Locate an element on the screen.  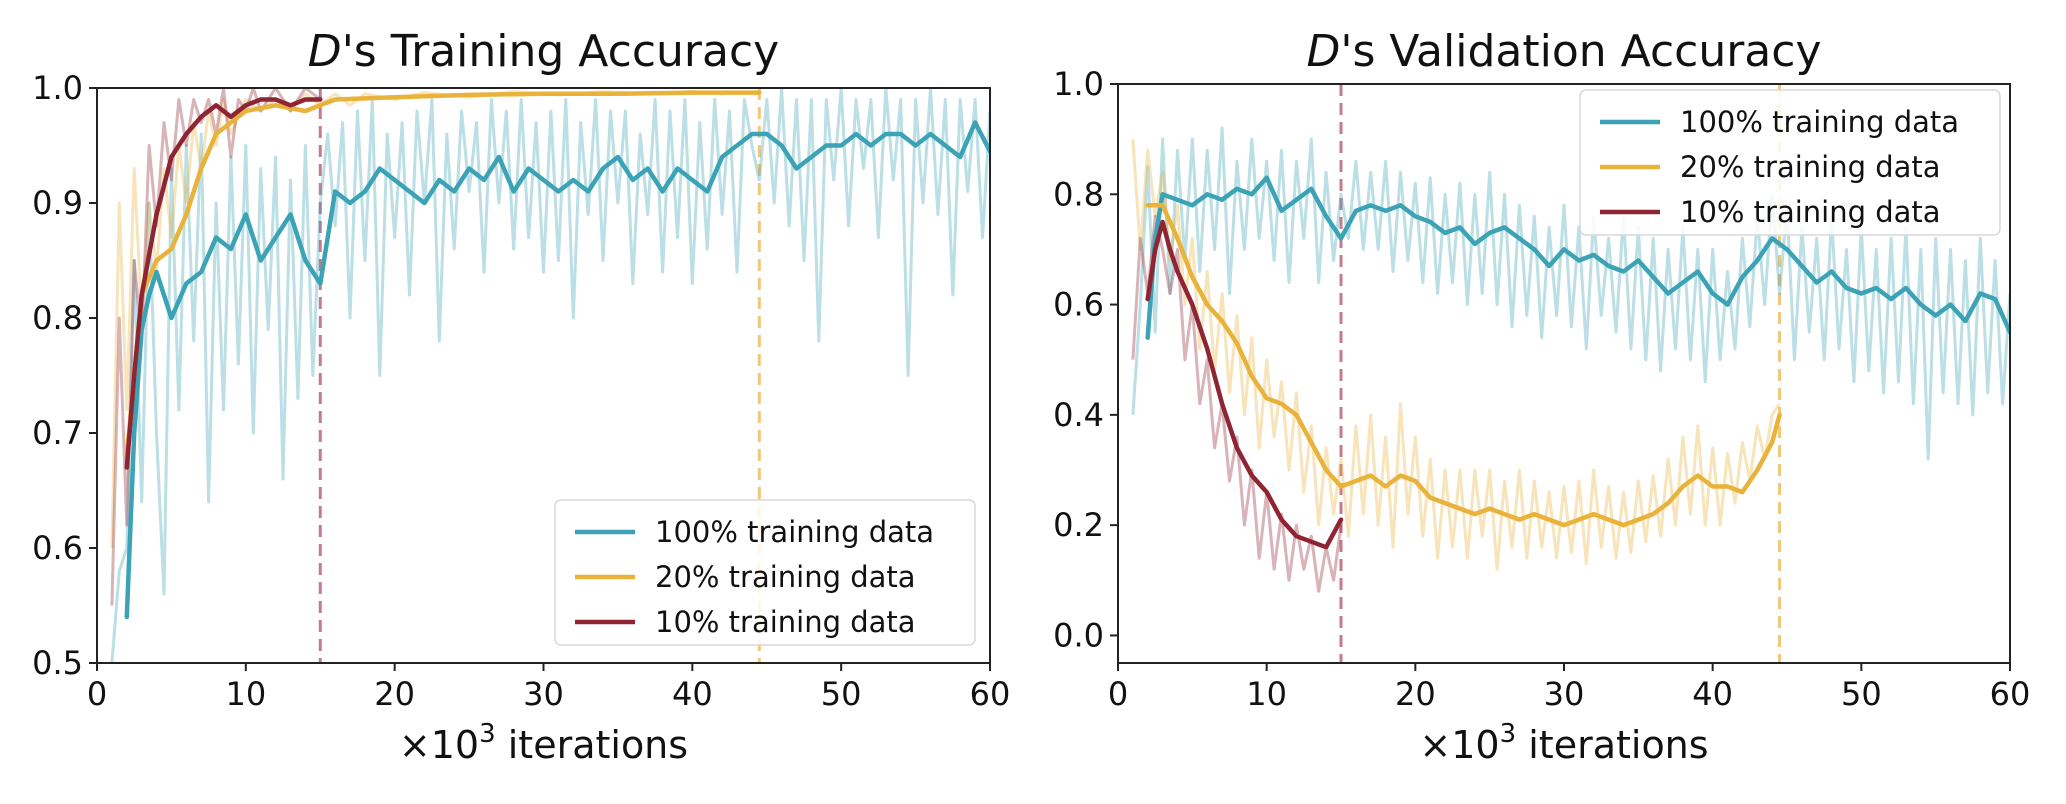
y-tick-label: 0.9 is located at coordinates (57, 203).